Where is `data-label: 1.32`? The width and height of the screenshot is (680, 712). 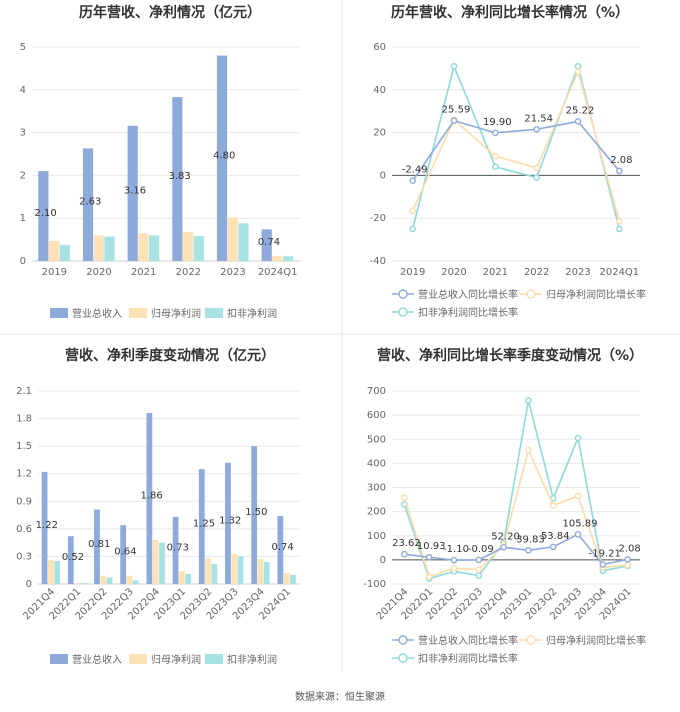 data-label: 1.32 is located at coordinates (230, 520).